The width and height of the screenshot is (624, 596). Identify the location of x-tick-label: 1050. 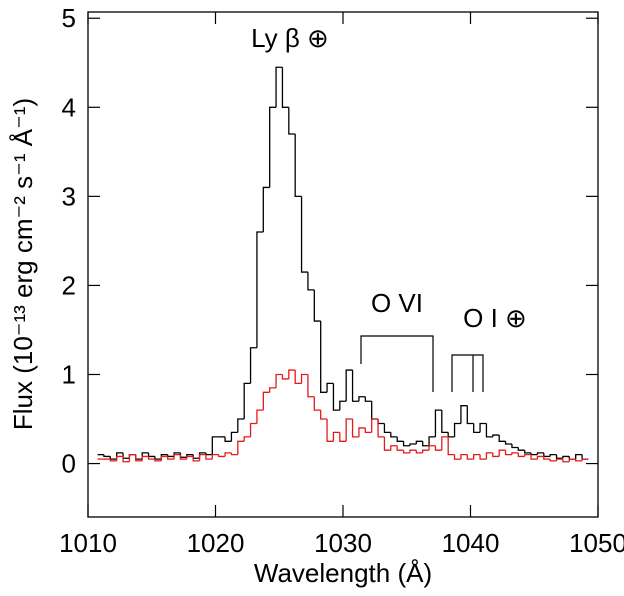
(596, 543).